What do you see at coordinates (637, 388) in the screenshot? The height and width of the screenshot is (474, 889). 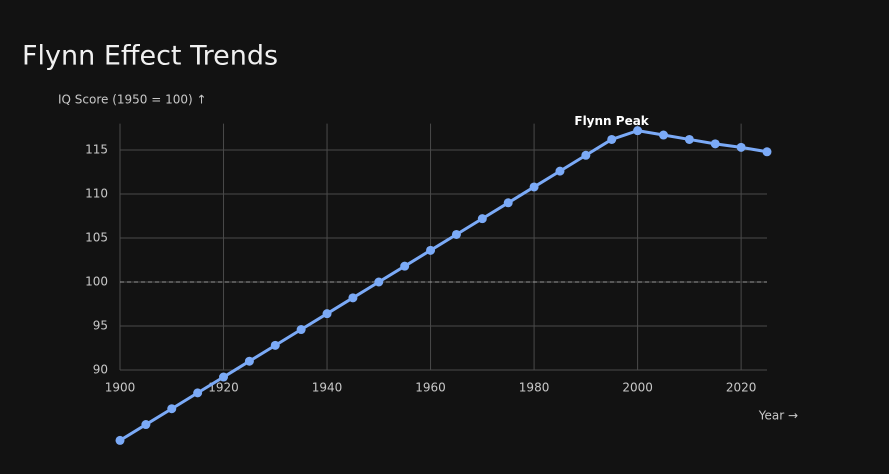 I see `x-tick-label: 2000` at bounding box center [637, 388].